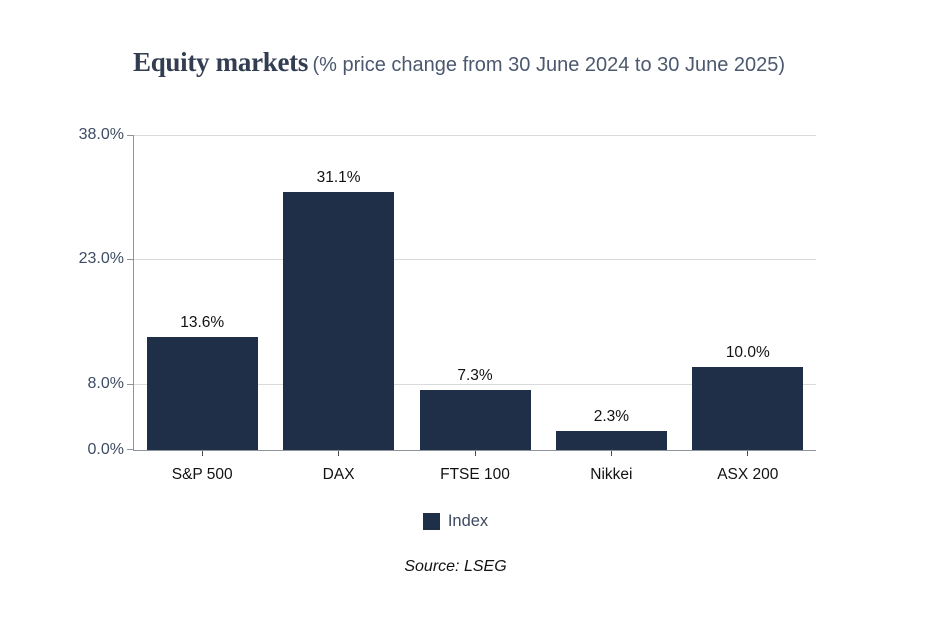  Describe the element at coordinates (101, 259) in the screenshot. I see `y-axis-label: 23.0%` at that location.